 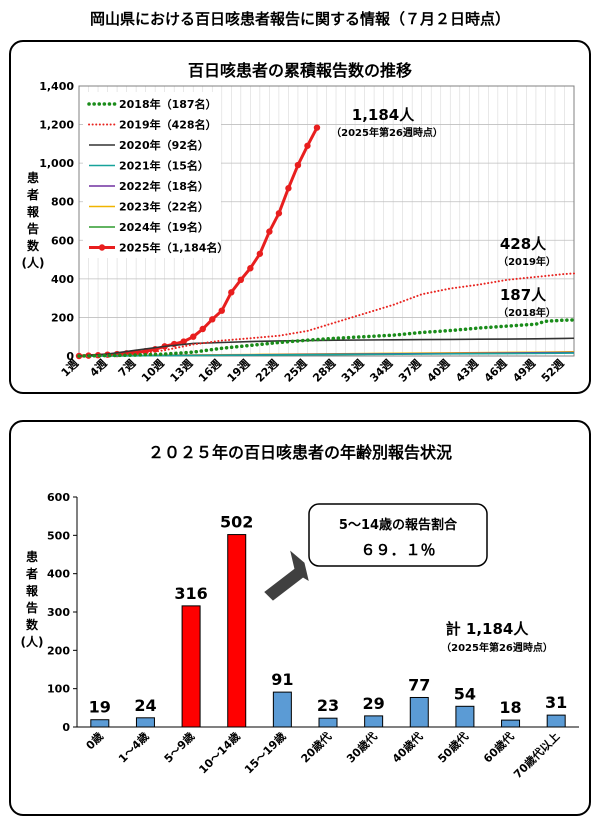 I want to click on x-category-label: 50歳代, so click(x=453, y=747).